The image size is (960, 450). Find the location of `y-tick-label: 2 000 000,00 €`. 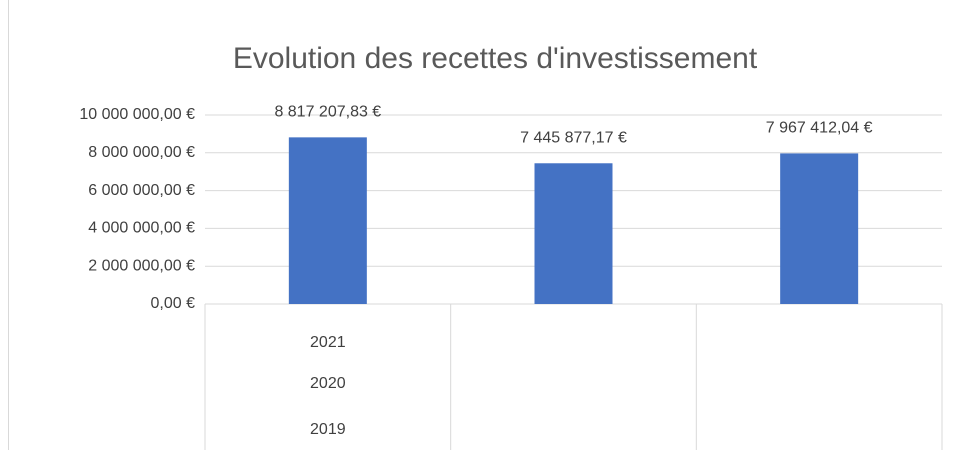

y-tick-label: 2 000 000,00 € is located at coordinates (141, 265).